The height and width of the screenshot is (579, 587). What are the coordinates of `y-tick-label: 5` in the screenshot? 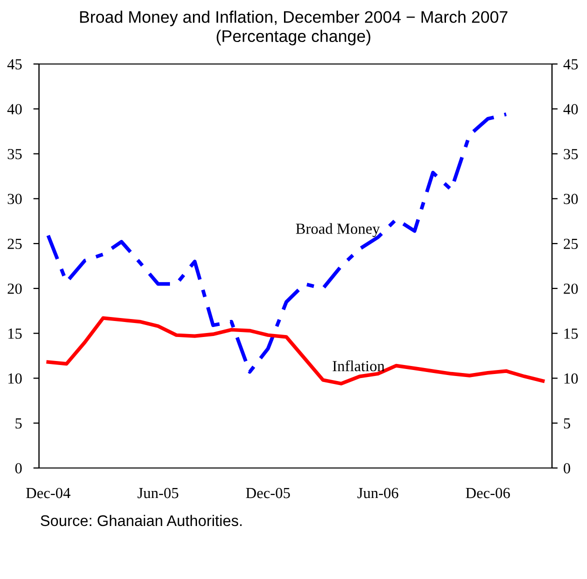 It's located at (19, 423).